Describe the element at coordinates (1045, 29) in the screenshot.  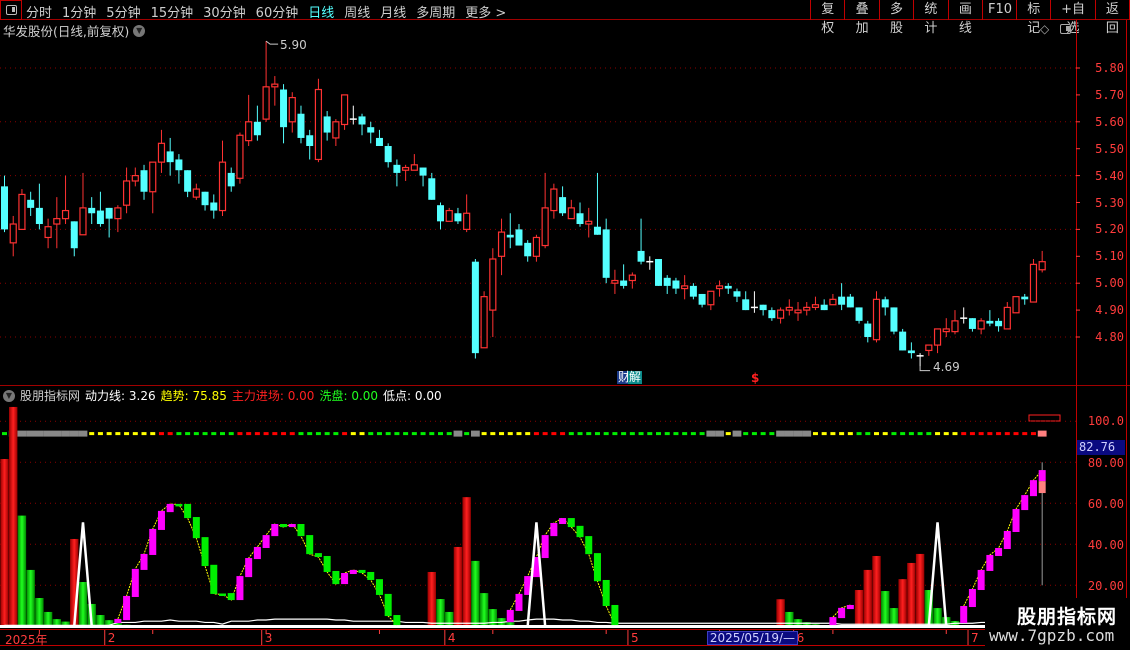
I see `diamond-icon: ◇` at that location.